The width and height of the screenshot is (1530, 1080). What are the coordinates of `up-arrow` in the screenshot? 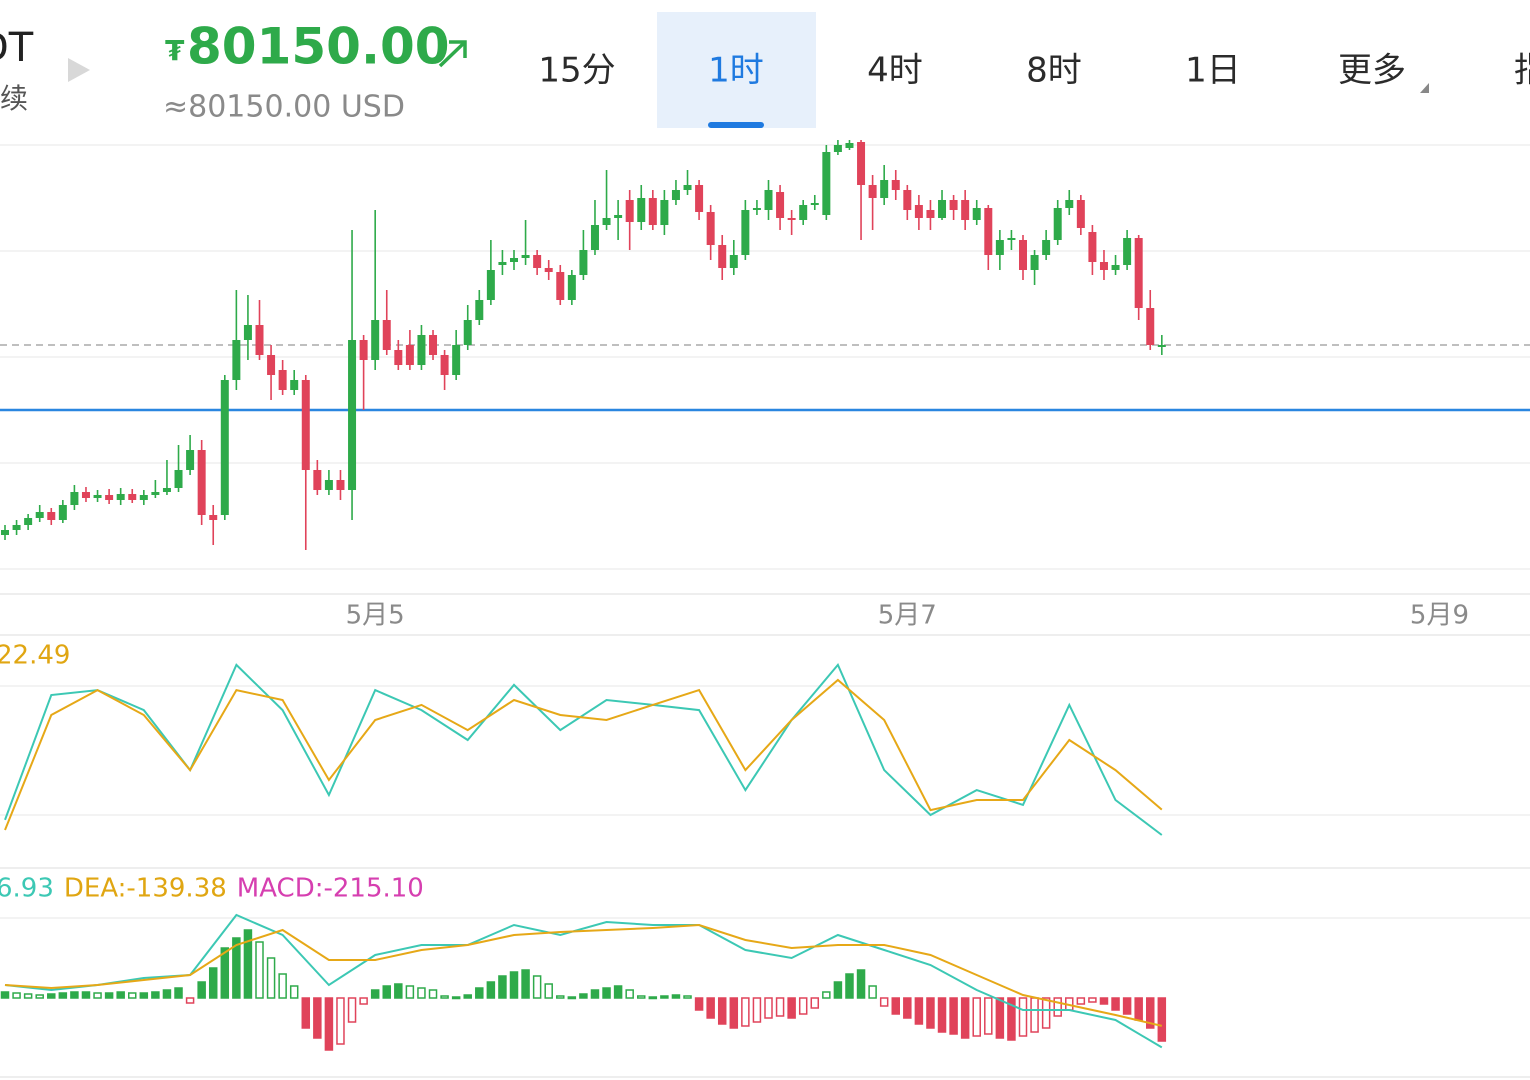 It's located at (452, 54).